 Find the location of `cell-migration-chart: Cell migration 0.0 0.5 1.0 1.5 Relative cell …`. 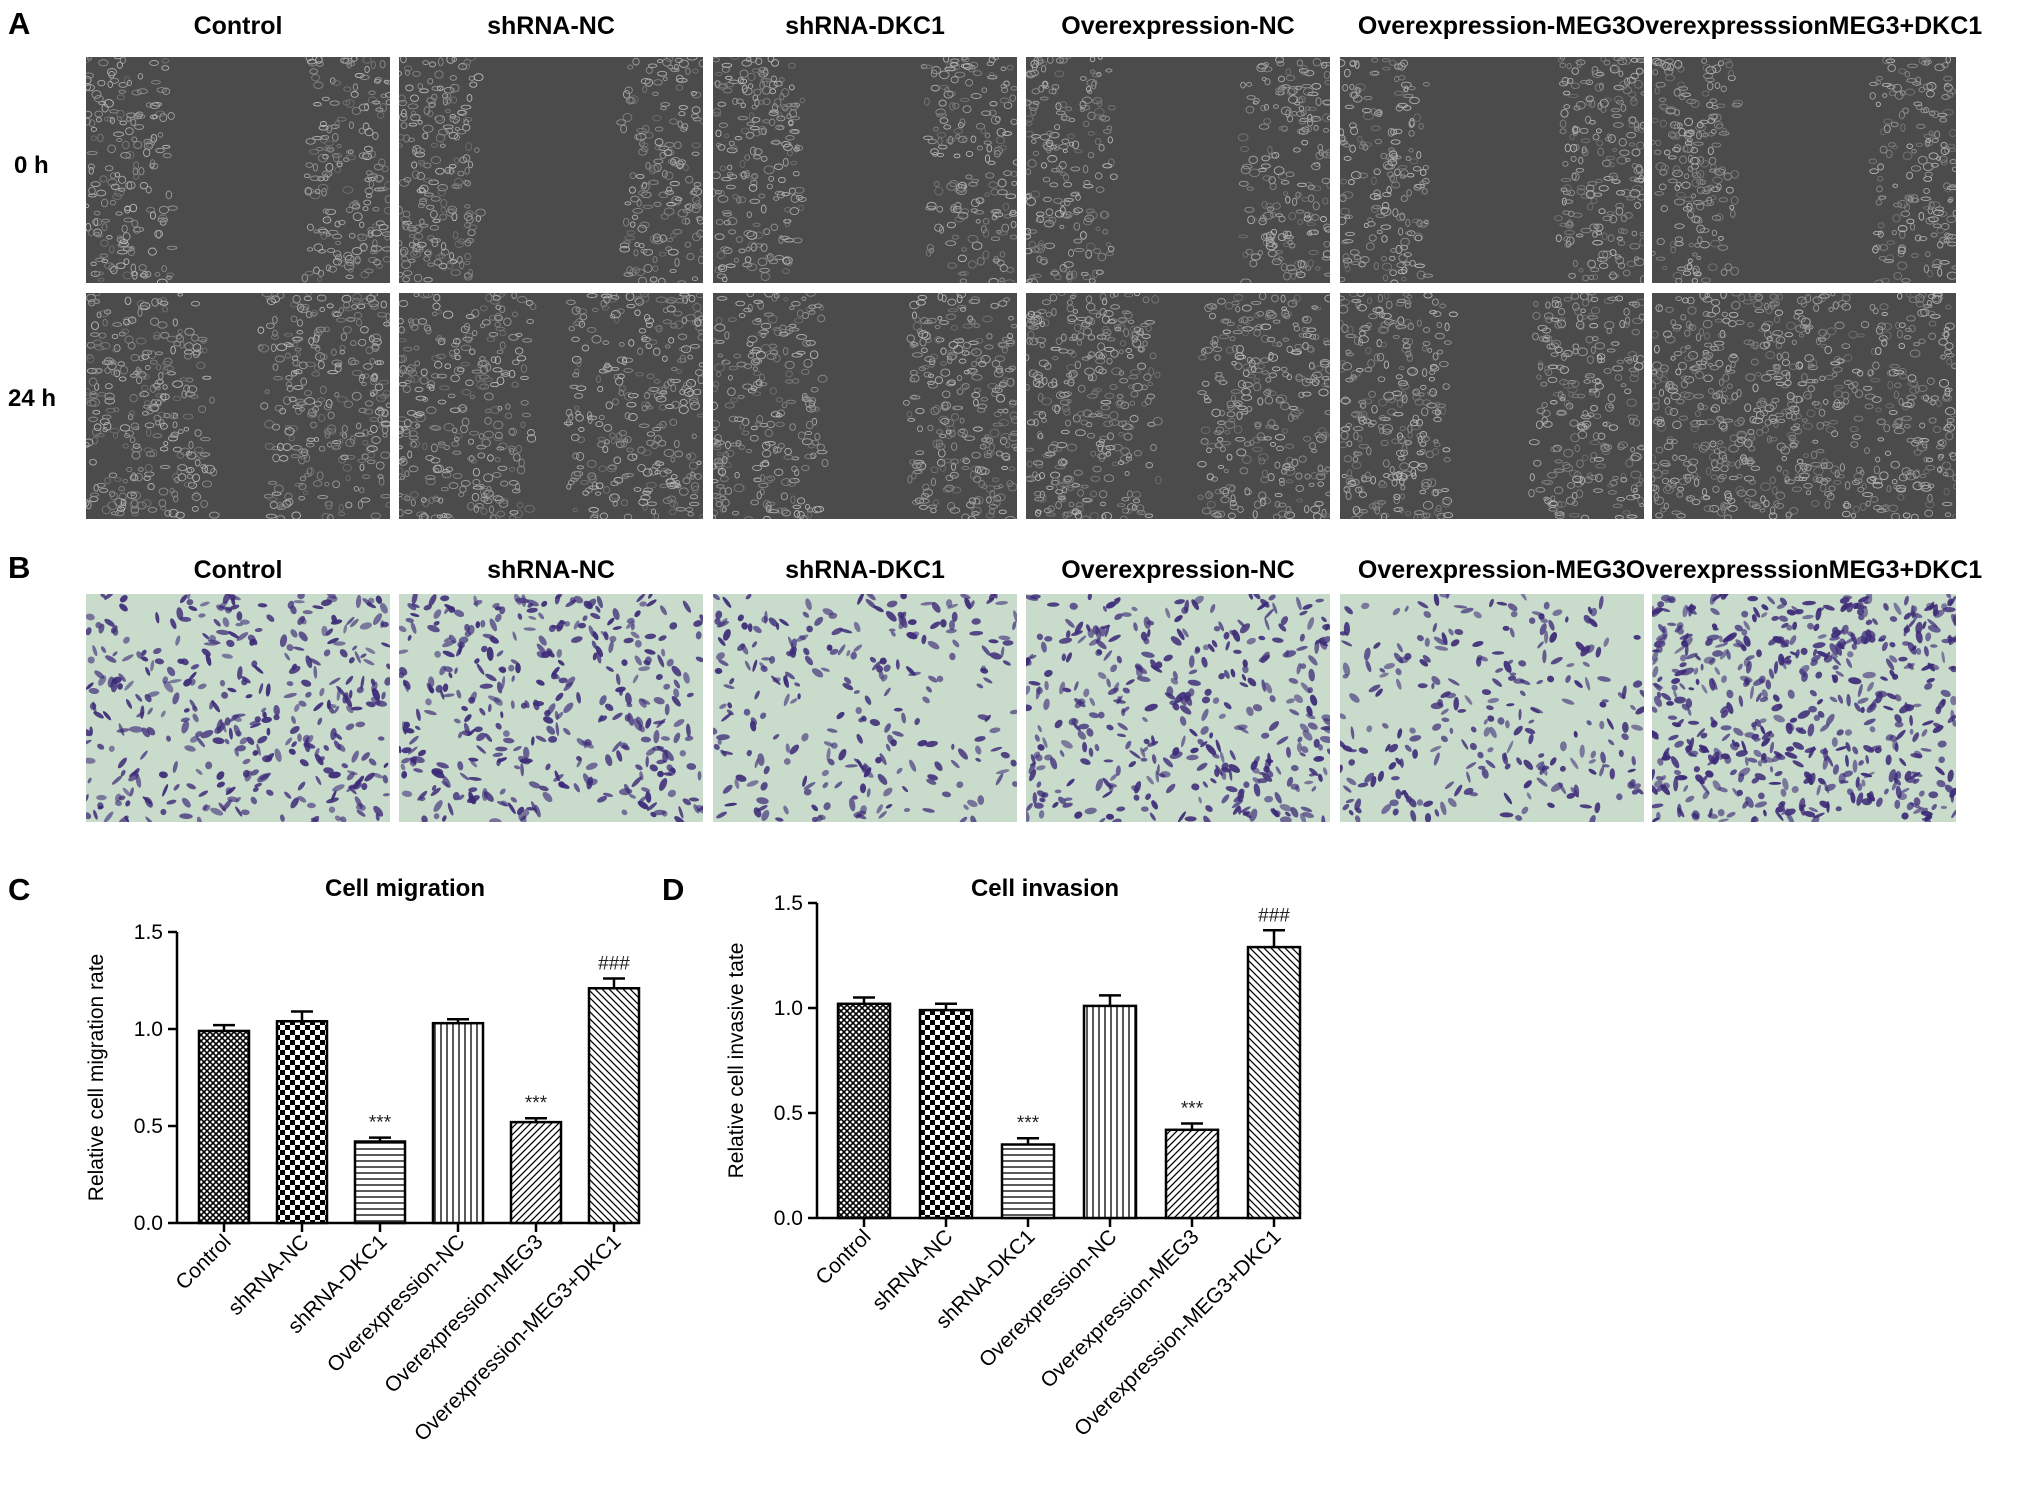

cell-migration-chart: Cell migration 0.0 0.5 1.0 1.5 Relative cell … is located at coordinates (363, 1160).